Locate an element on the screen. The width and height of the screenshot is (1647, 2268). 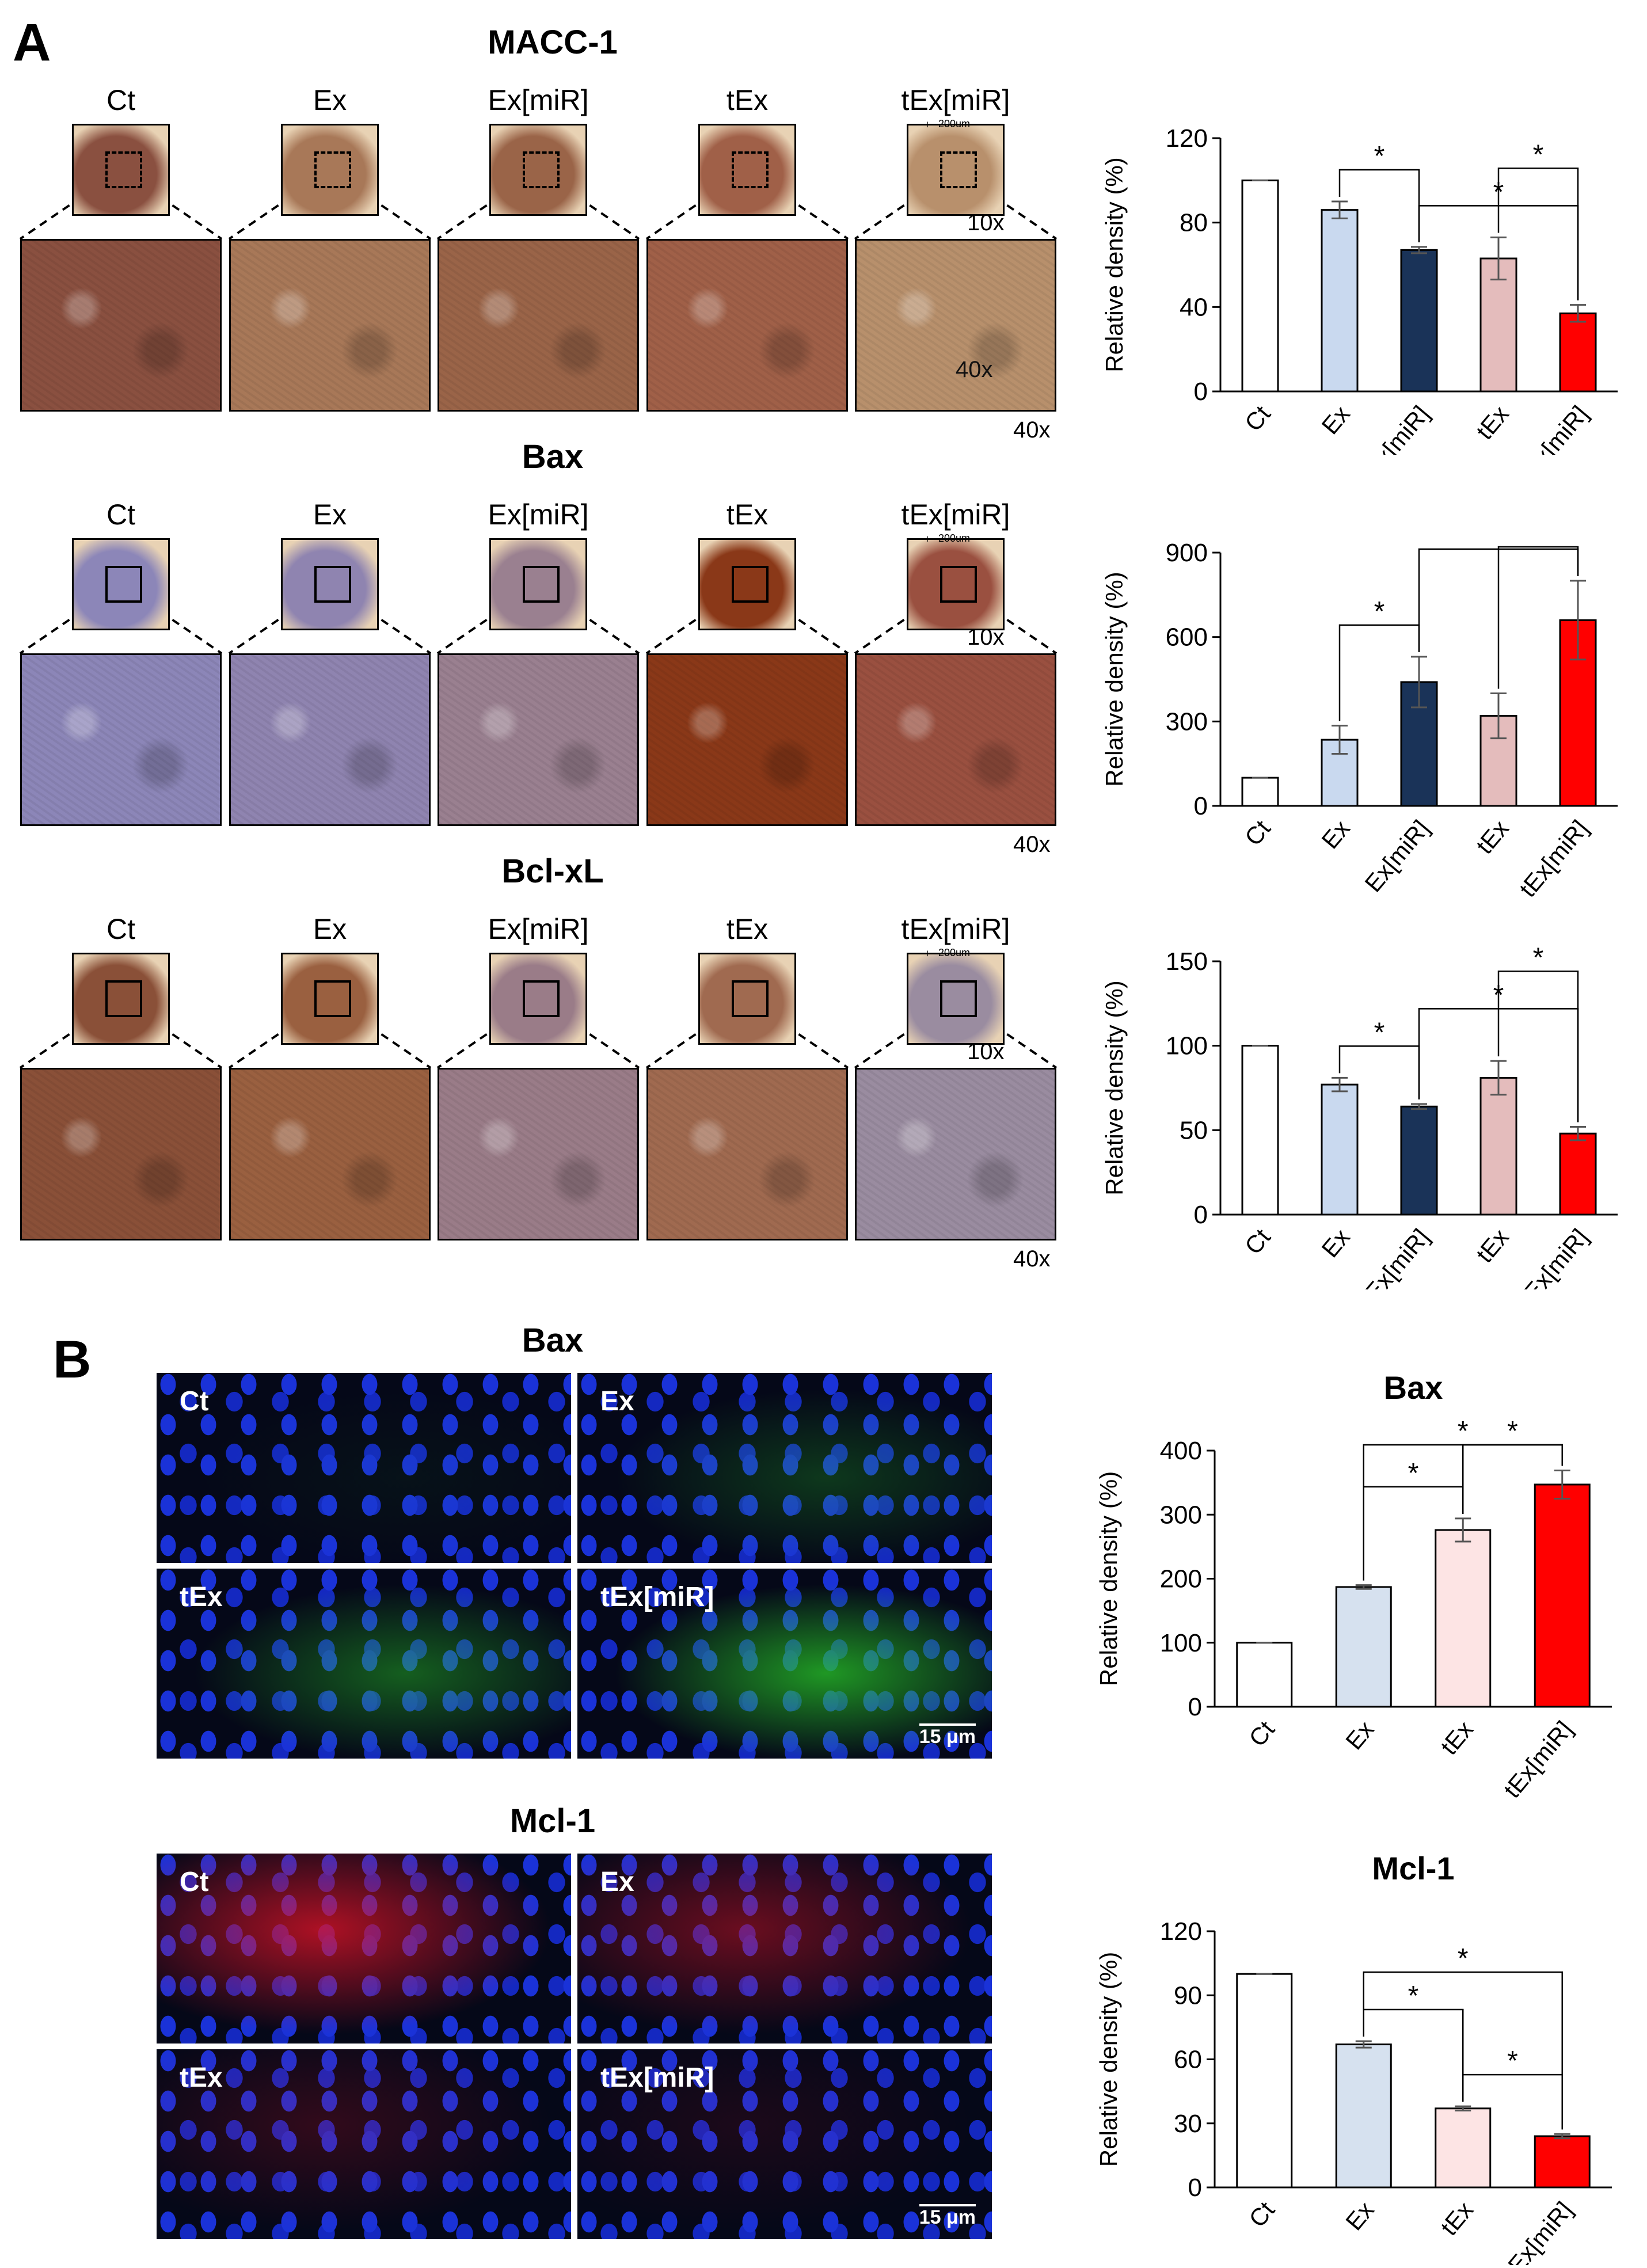
y-tick-label: 90 is located at coordinates (1188, 1995).